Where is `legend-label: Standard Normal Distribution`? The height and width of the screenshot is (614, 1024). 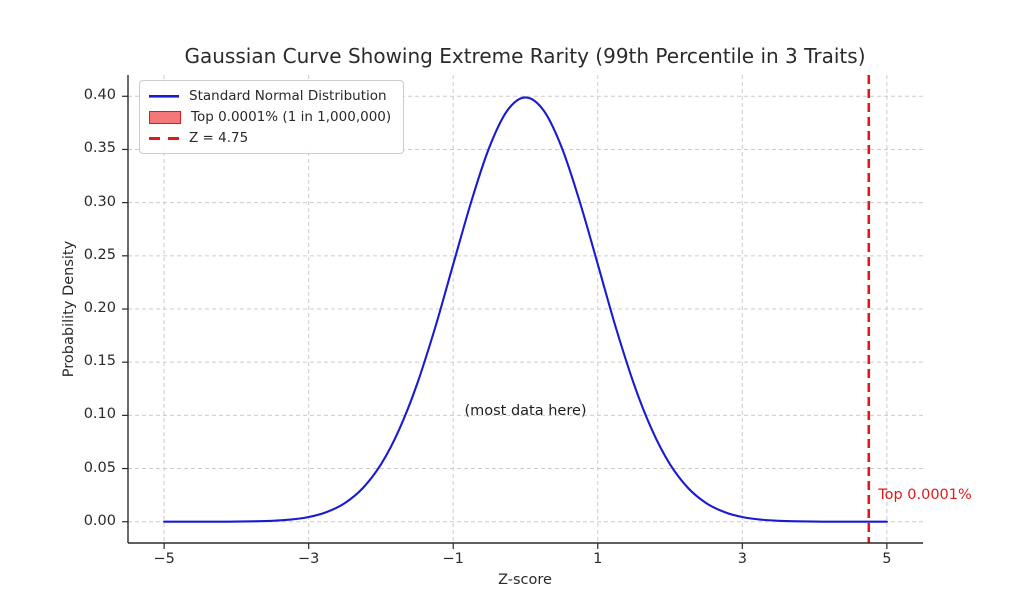
legend-label: Standard Normal Distribution is located at coordinates (288, 96).